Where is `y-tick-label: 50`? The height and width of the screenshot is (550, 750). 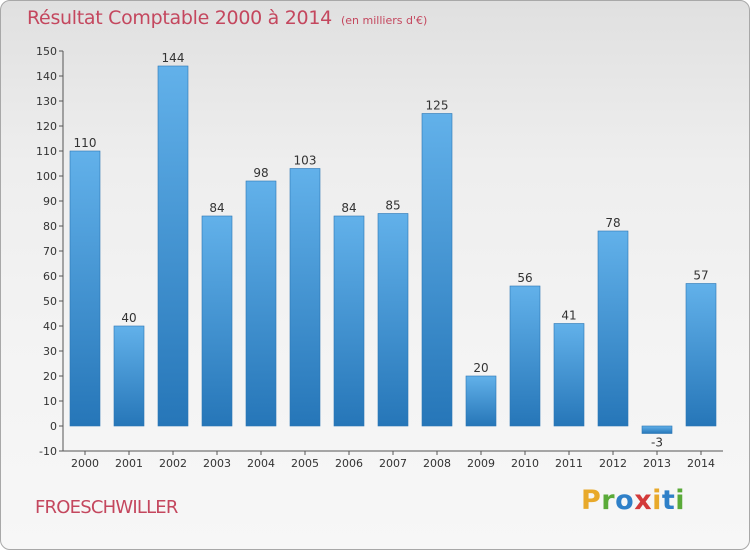 y-tick-label: 50 is located at coordinates (50, 301).